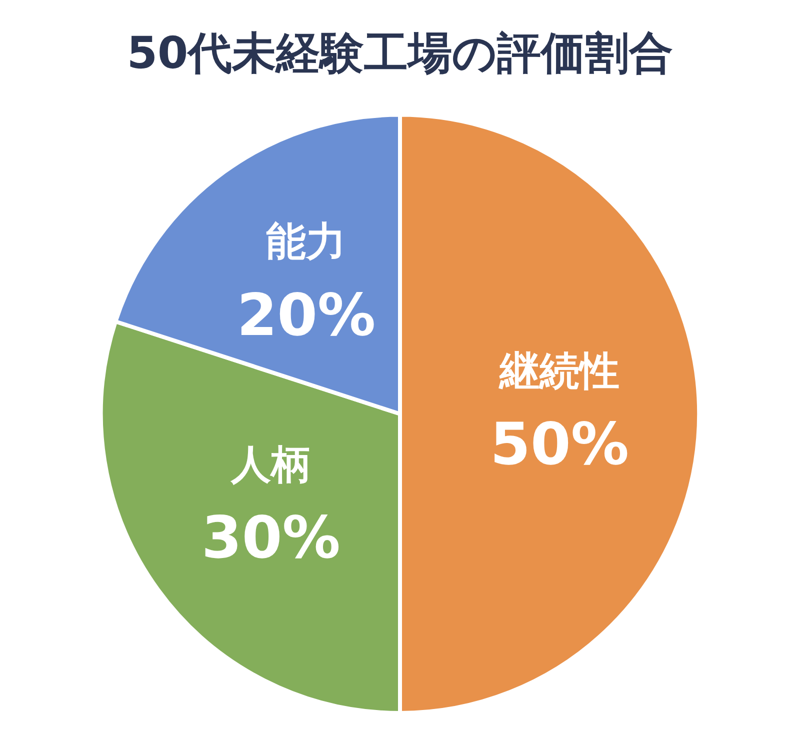 This screenshot has height=745, width=800. What do you see at coordinates (306, 242) in the screenshot?
I see `slice-label: 能力` at bounding box center [306, 242].